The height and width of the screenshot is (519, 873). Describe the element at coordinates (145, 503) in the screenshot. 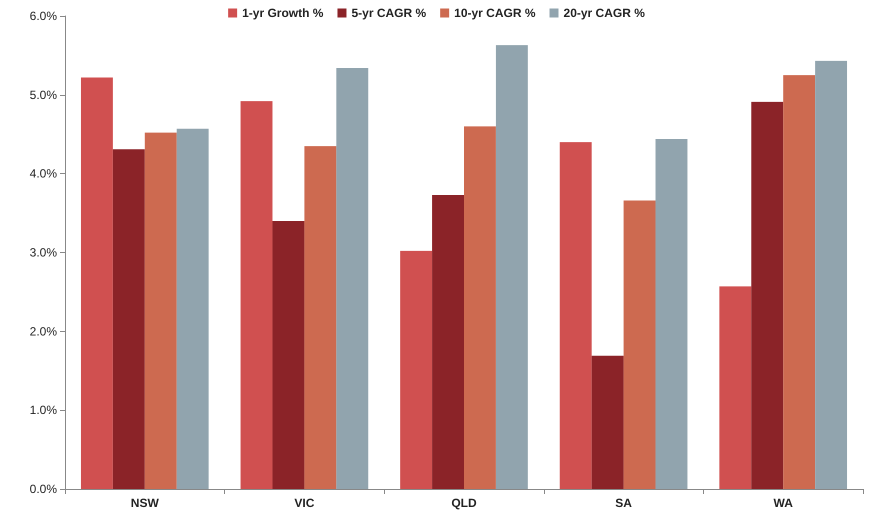

I see `x-tick-label: NSW` at that location.